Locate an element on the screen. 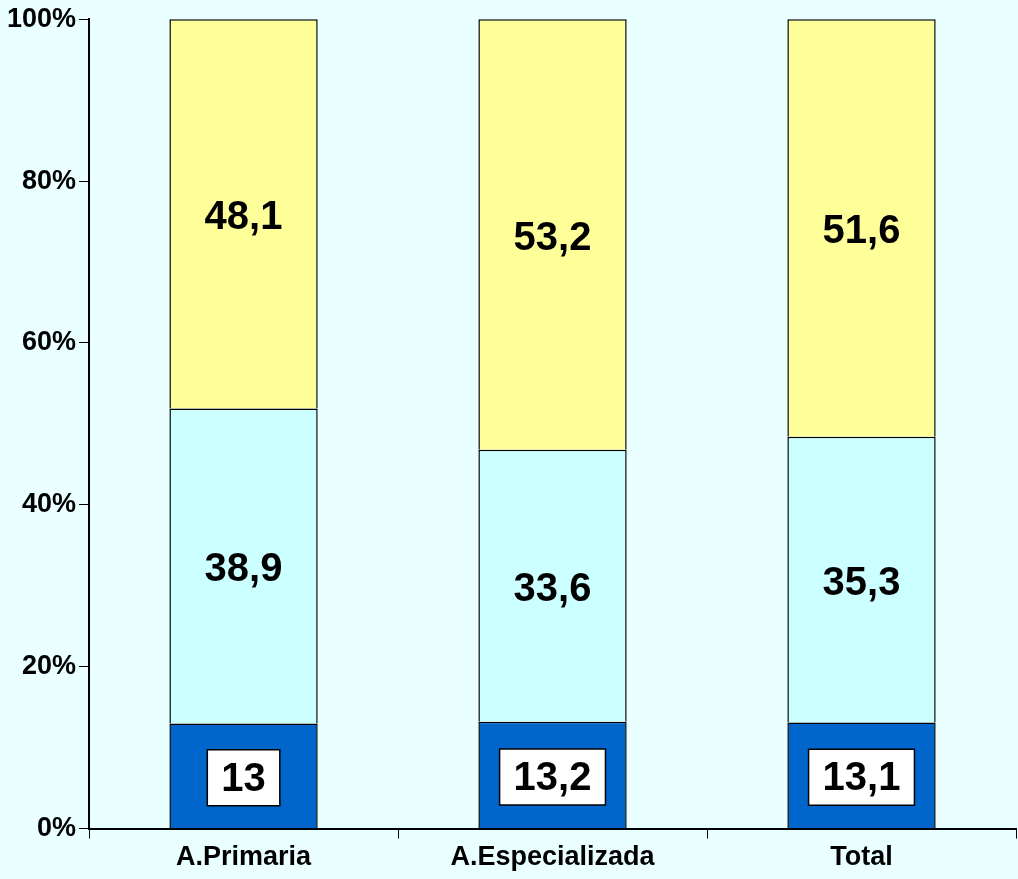 This screenshot has width=1018, height=879. y-tick-label: 0% is located at coordinates (57, 827).